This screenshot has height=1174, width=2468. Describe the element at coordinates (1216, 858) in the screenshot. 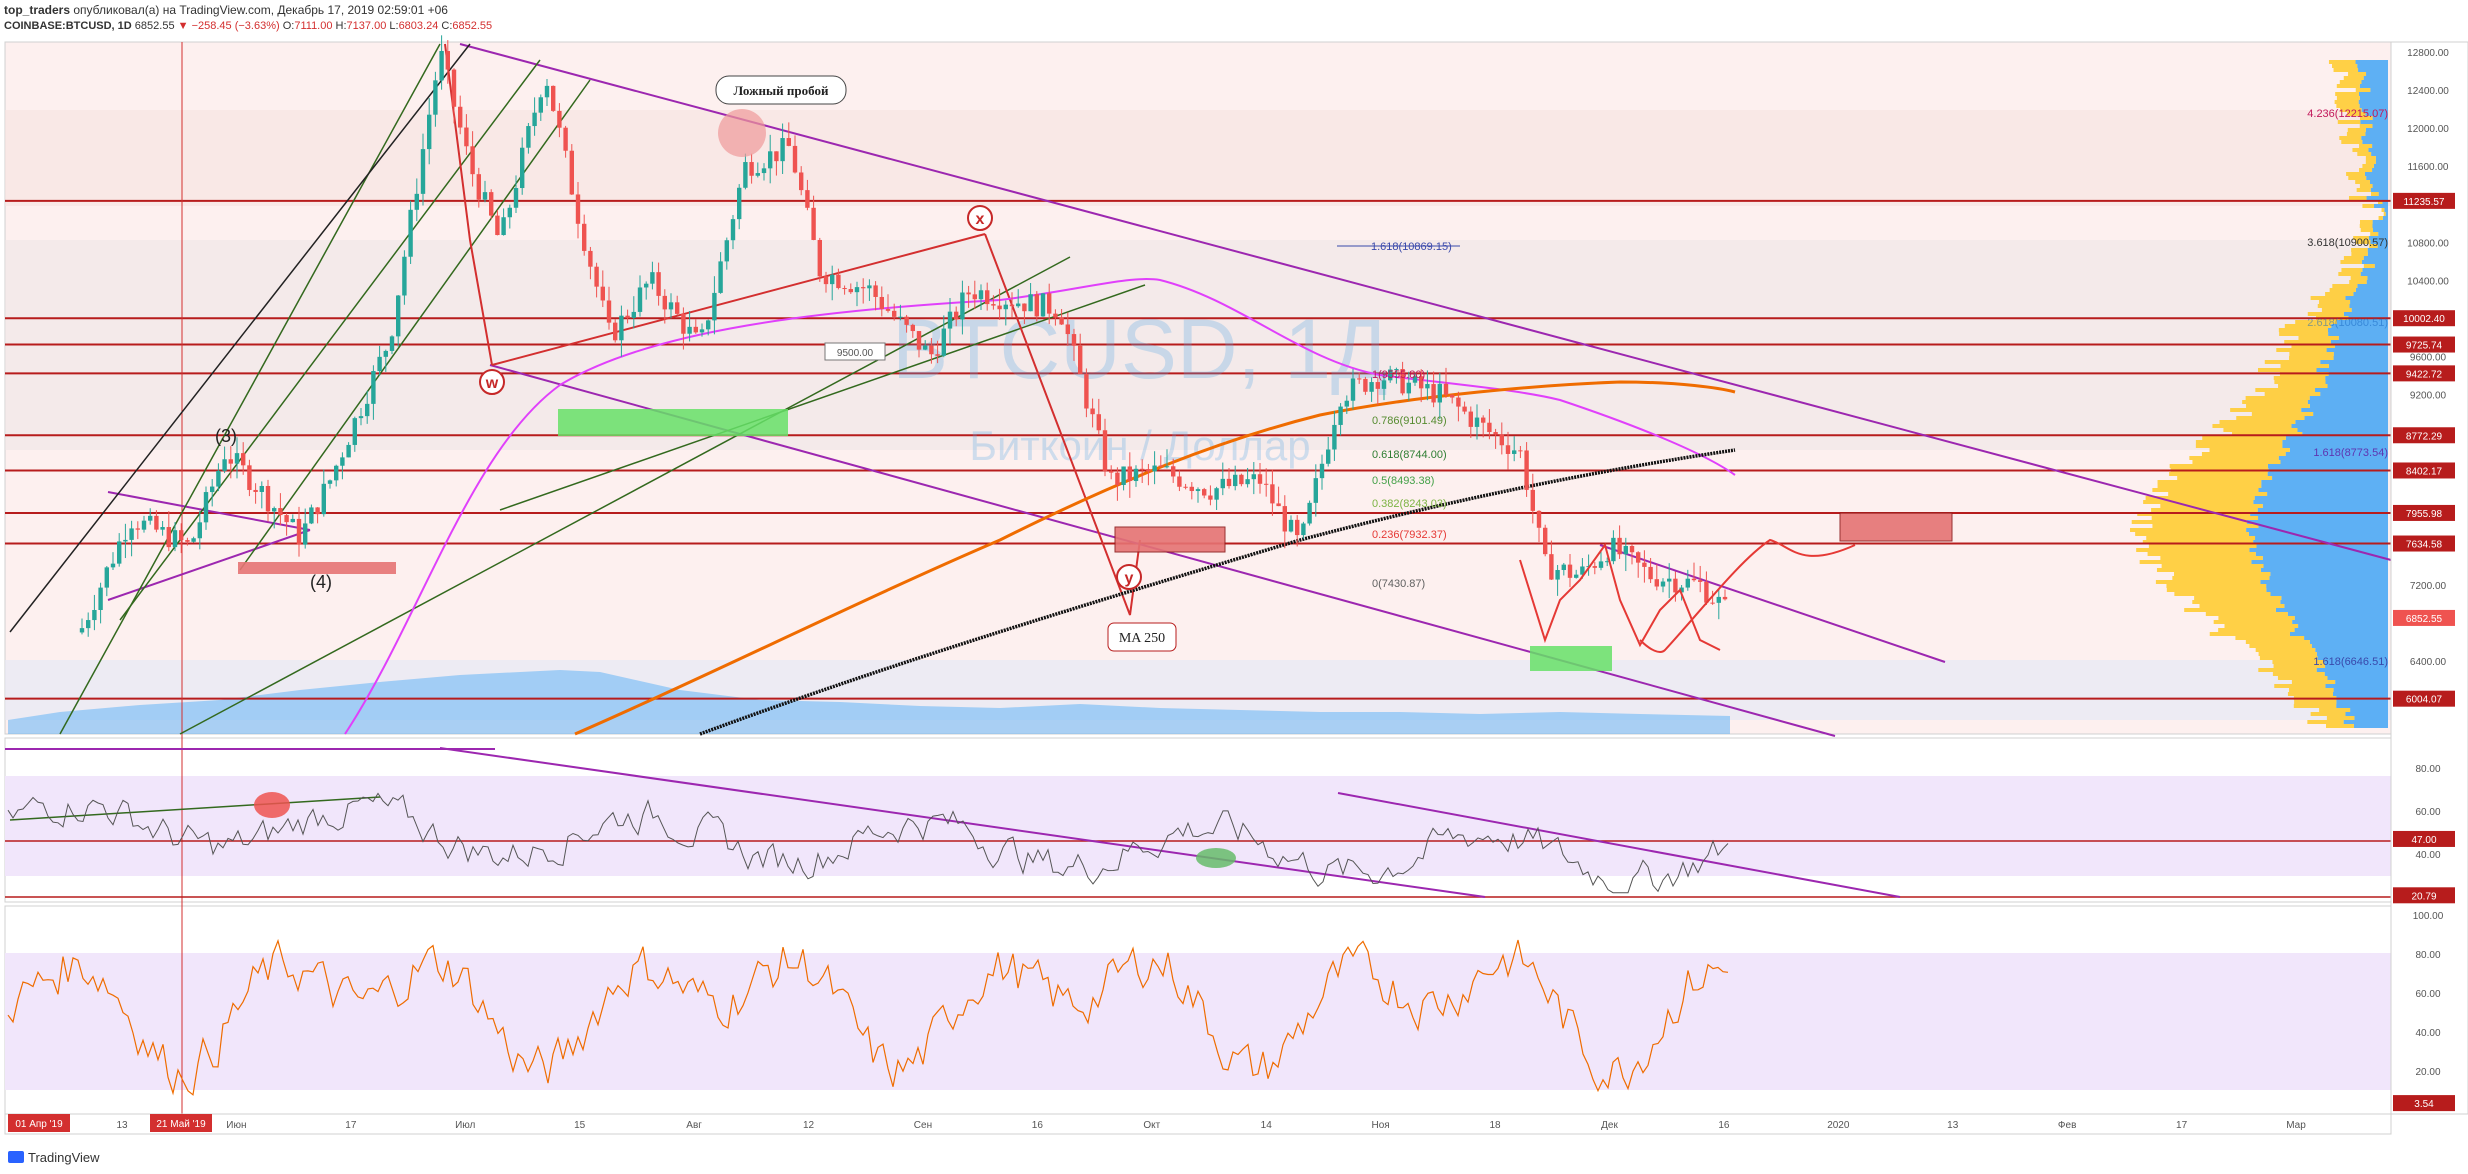

I see `rsi-green-marker` at that location.